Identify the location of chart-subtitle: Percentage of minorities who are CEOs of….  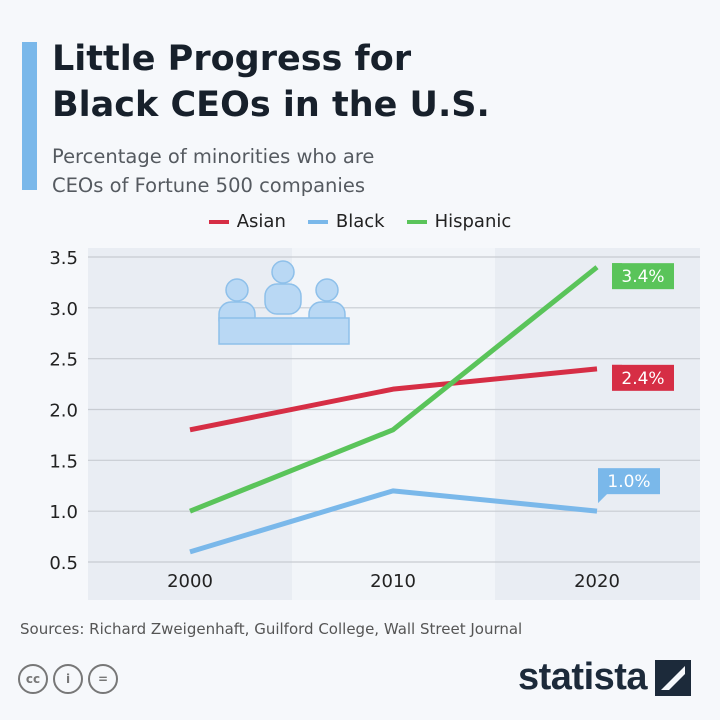
(213, 171).